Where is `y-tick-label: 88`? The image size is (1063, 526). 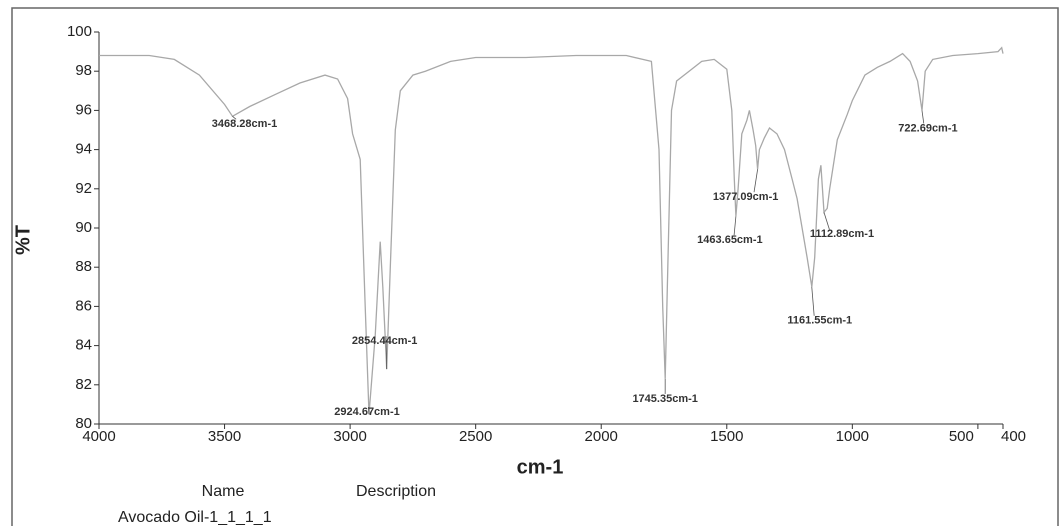 y-tick-label: 88 is located at coordinates (83, 266).